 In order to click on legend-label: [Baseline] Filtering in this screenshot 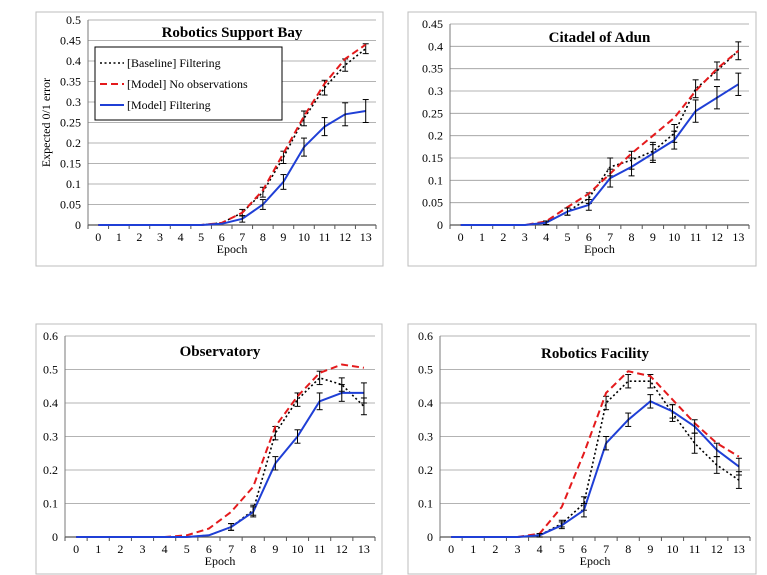, I will do `click(174, 63)`.